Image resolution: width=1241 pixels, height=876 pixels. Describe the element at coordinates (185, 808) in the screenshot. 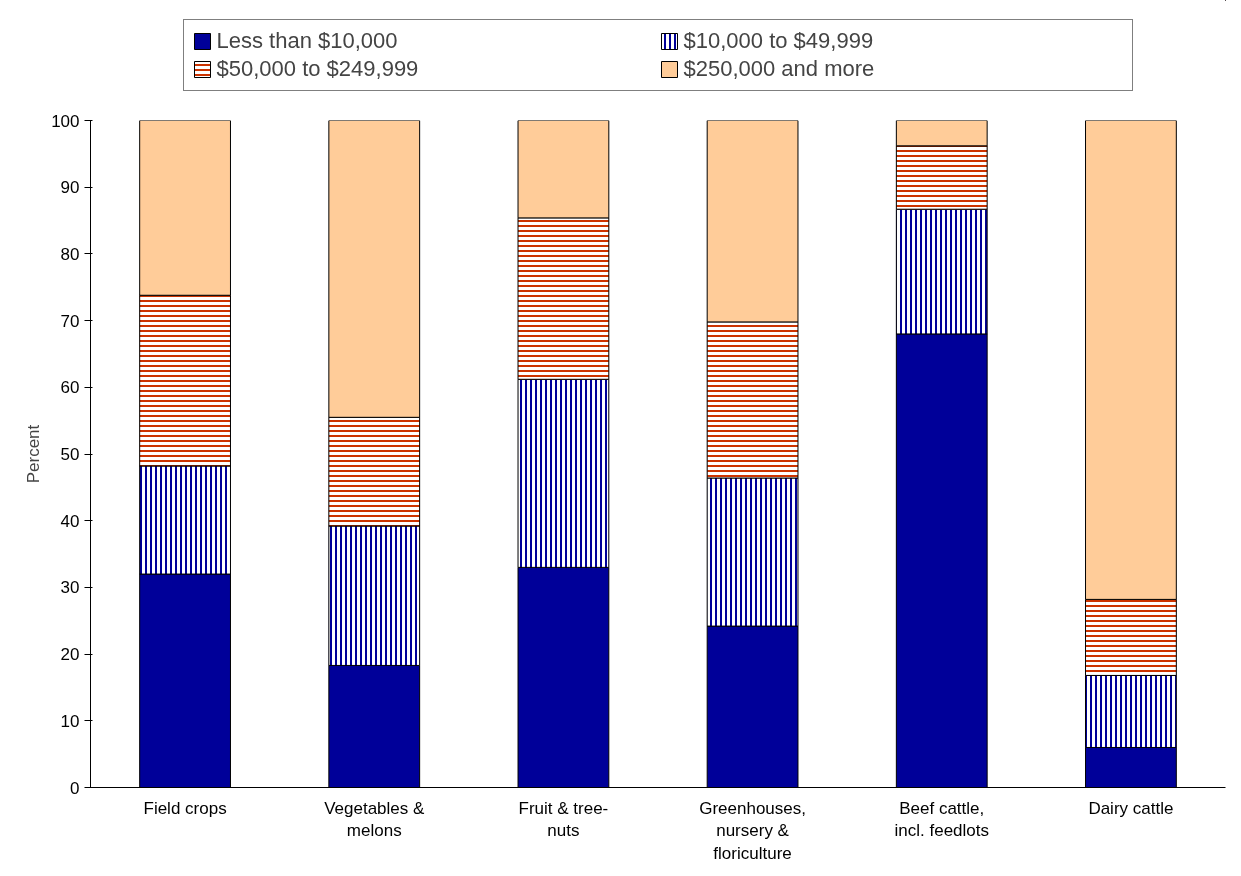

I see `x-tick-label: Field crops` at that location.